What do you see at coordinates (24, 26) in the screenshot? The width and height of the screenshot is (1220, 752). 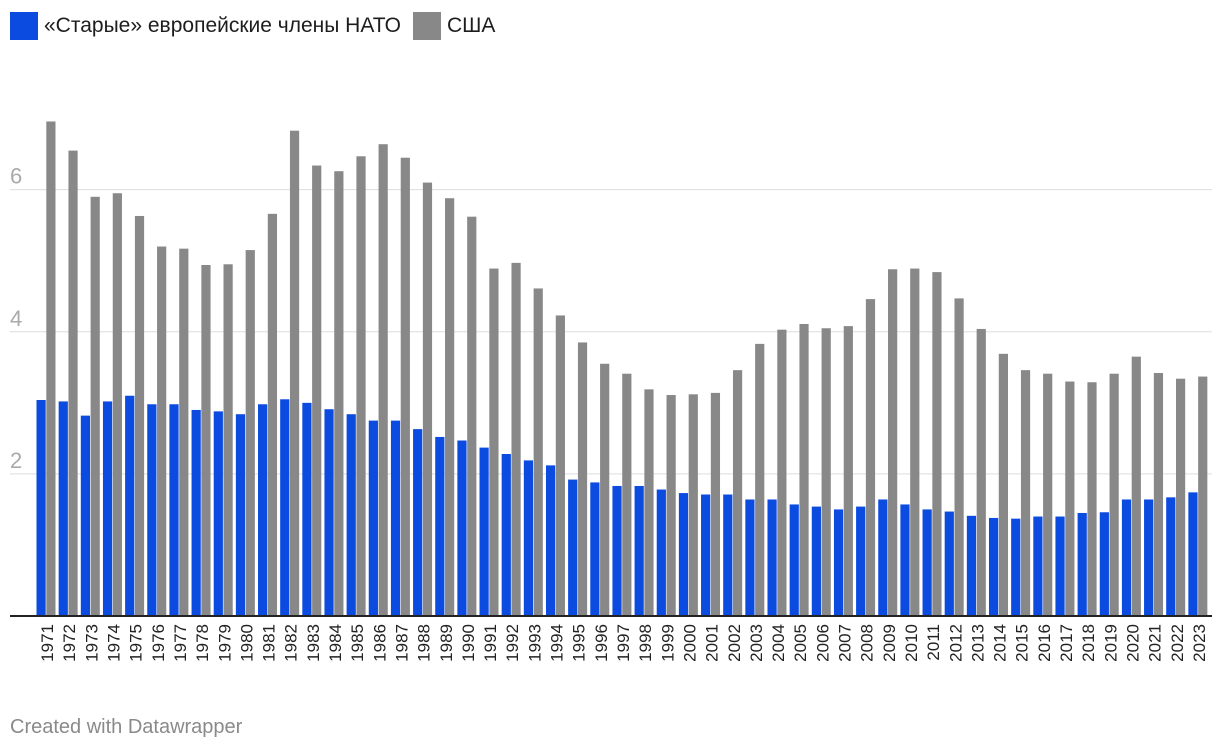 I see `legend-swatch-old-nato` at bounding box center [24, 26].